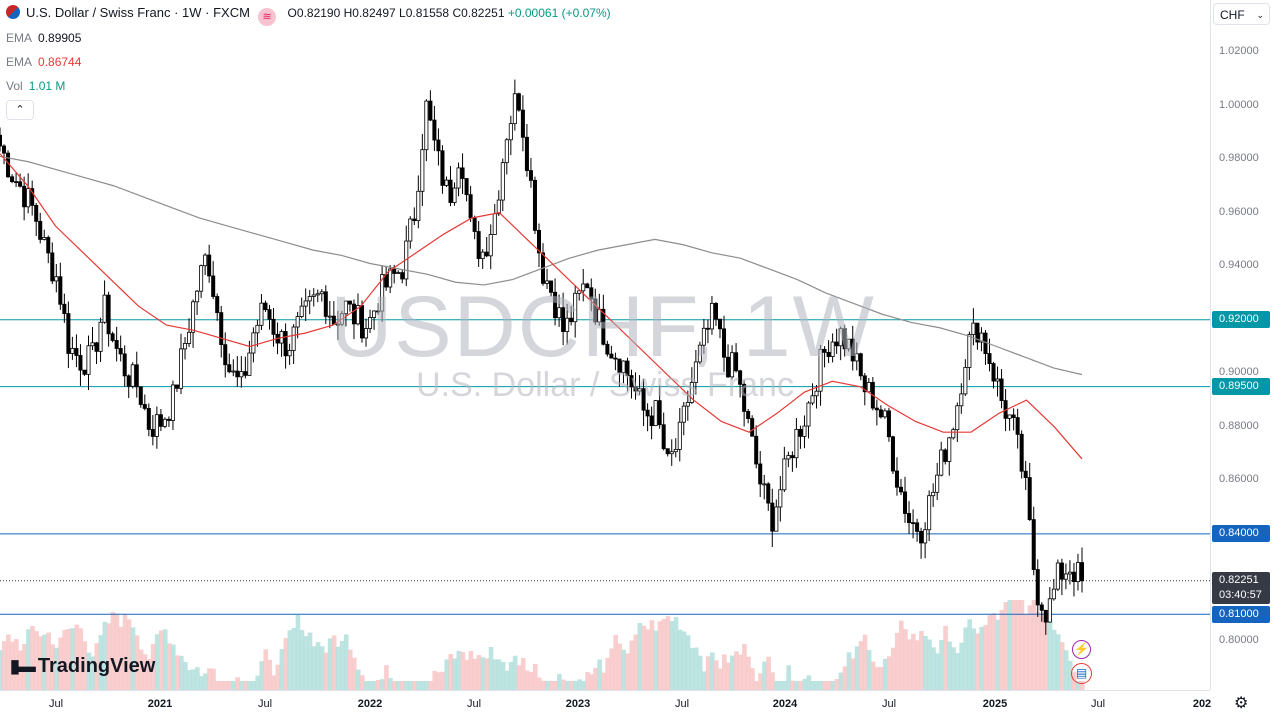 The height and width of the screenshot is (720, 1277). I want to click on countdown-tag: 03:40:57, so click(1241, 596).